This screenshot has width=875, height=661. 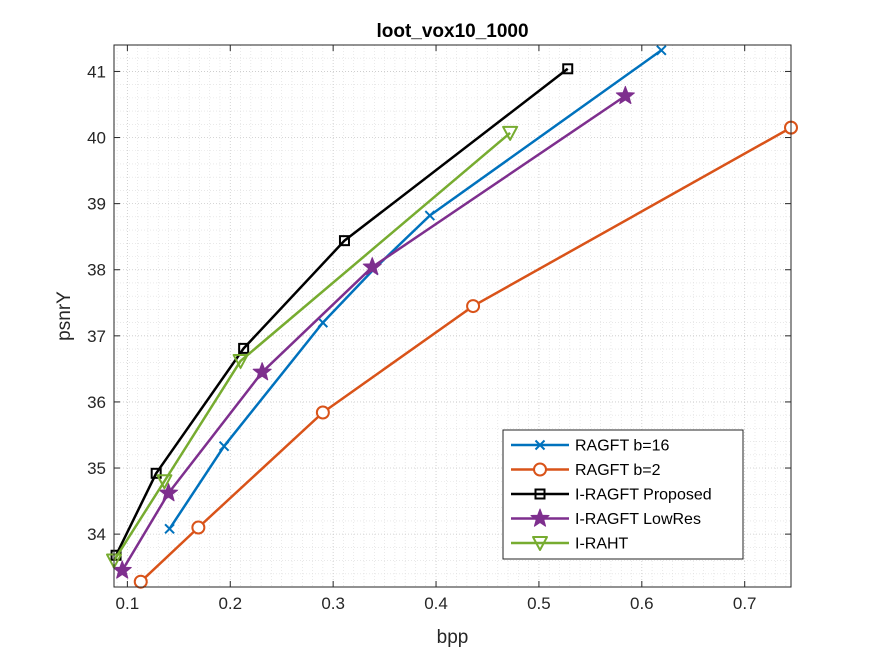 What do you see at coordinates (96, 402) in the screenshot?
I see `y-tick-label: 36` at bounding box center [96, 402].